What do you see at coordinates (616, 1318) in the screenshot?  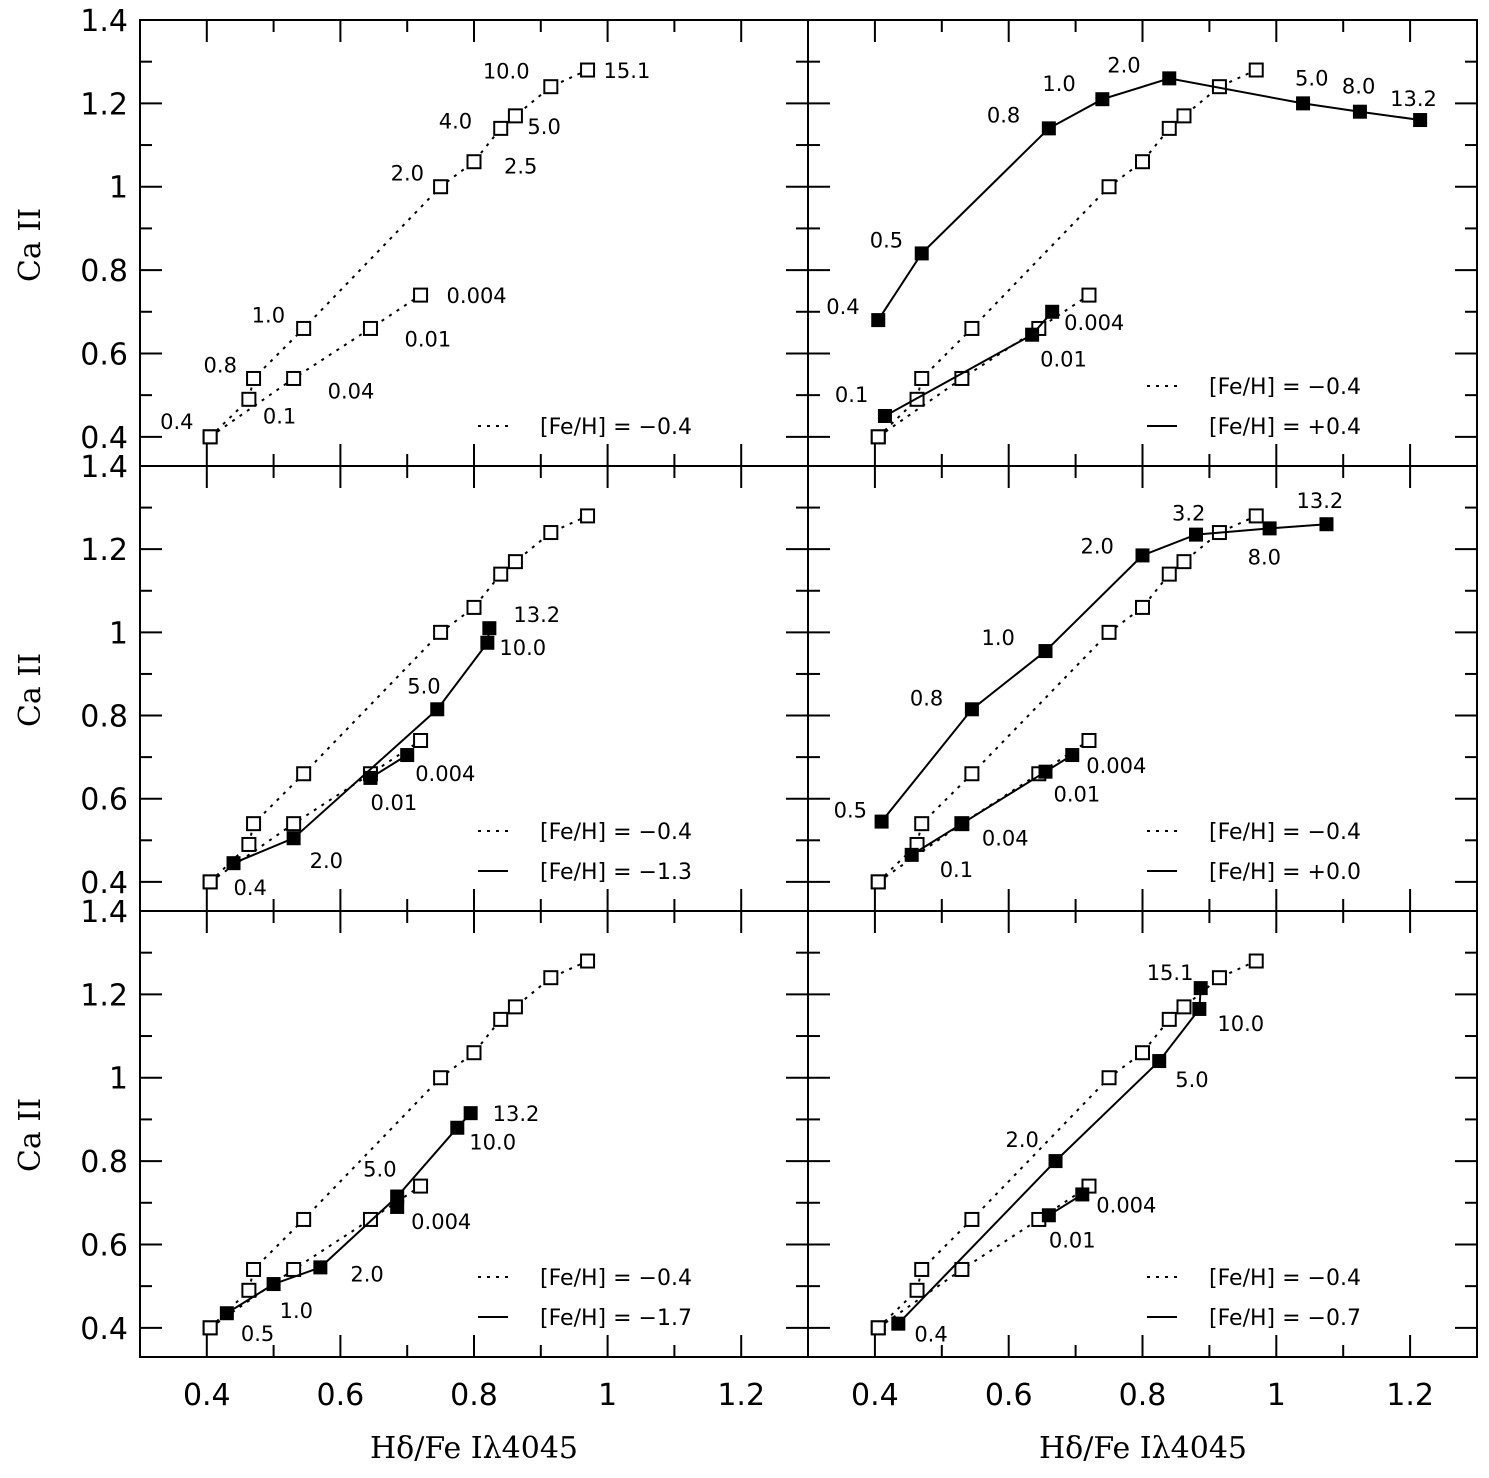 I see `legend-label: [Fe/H] = −1.7` at bounding box center [616, 1318].